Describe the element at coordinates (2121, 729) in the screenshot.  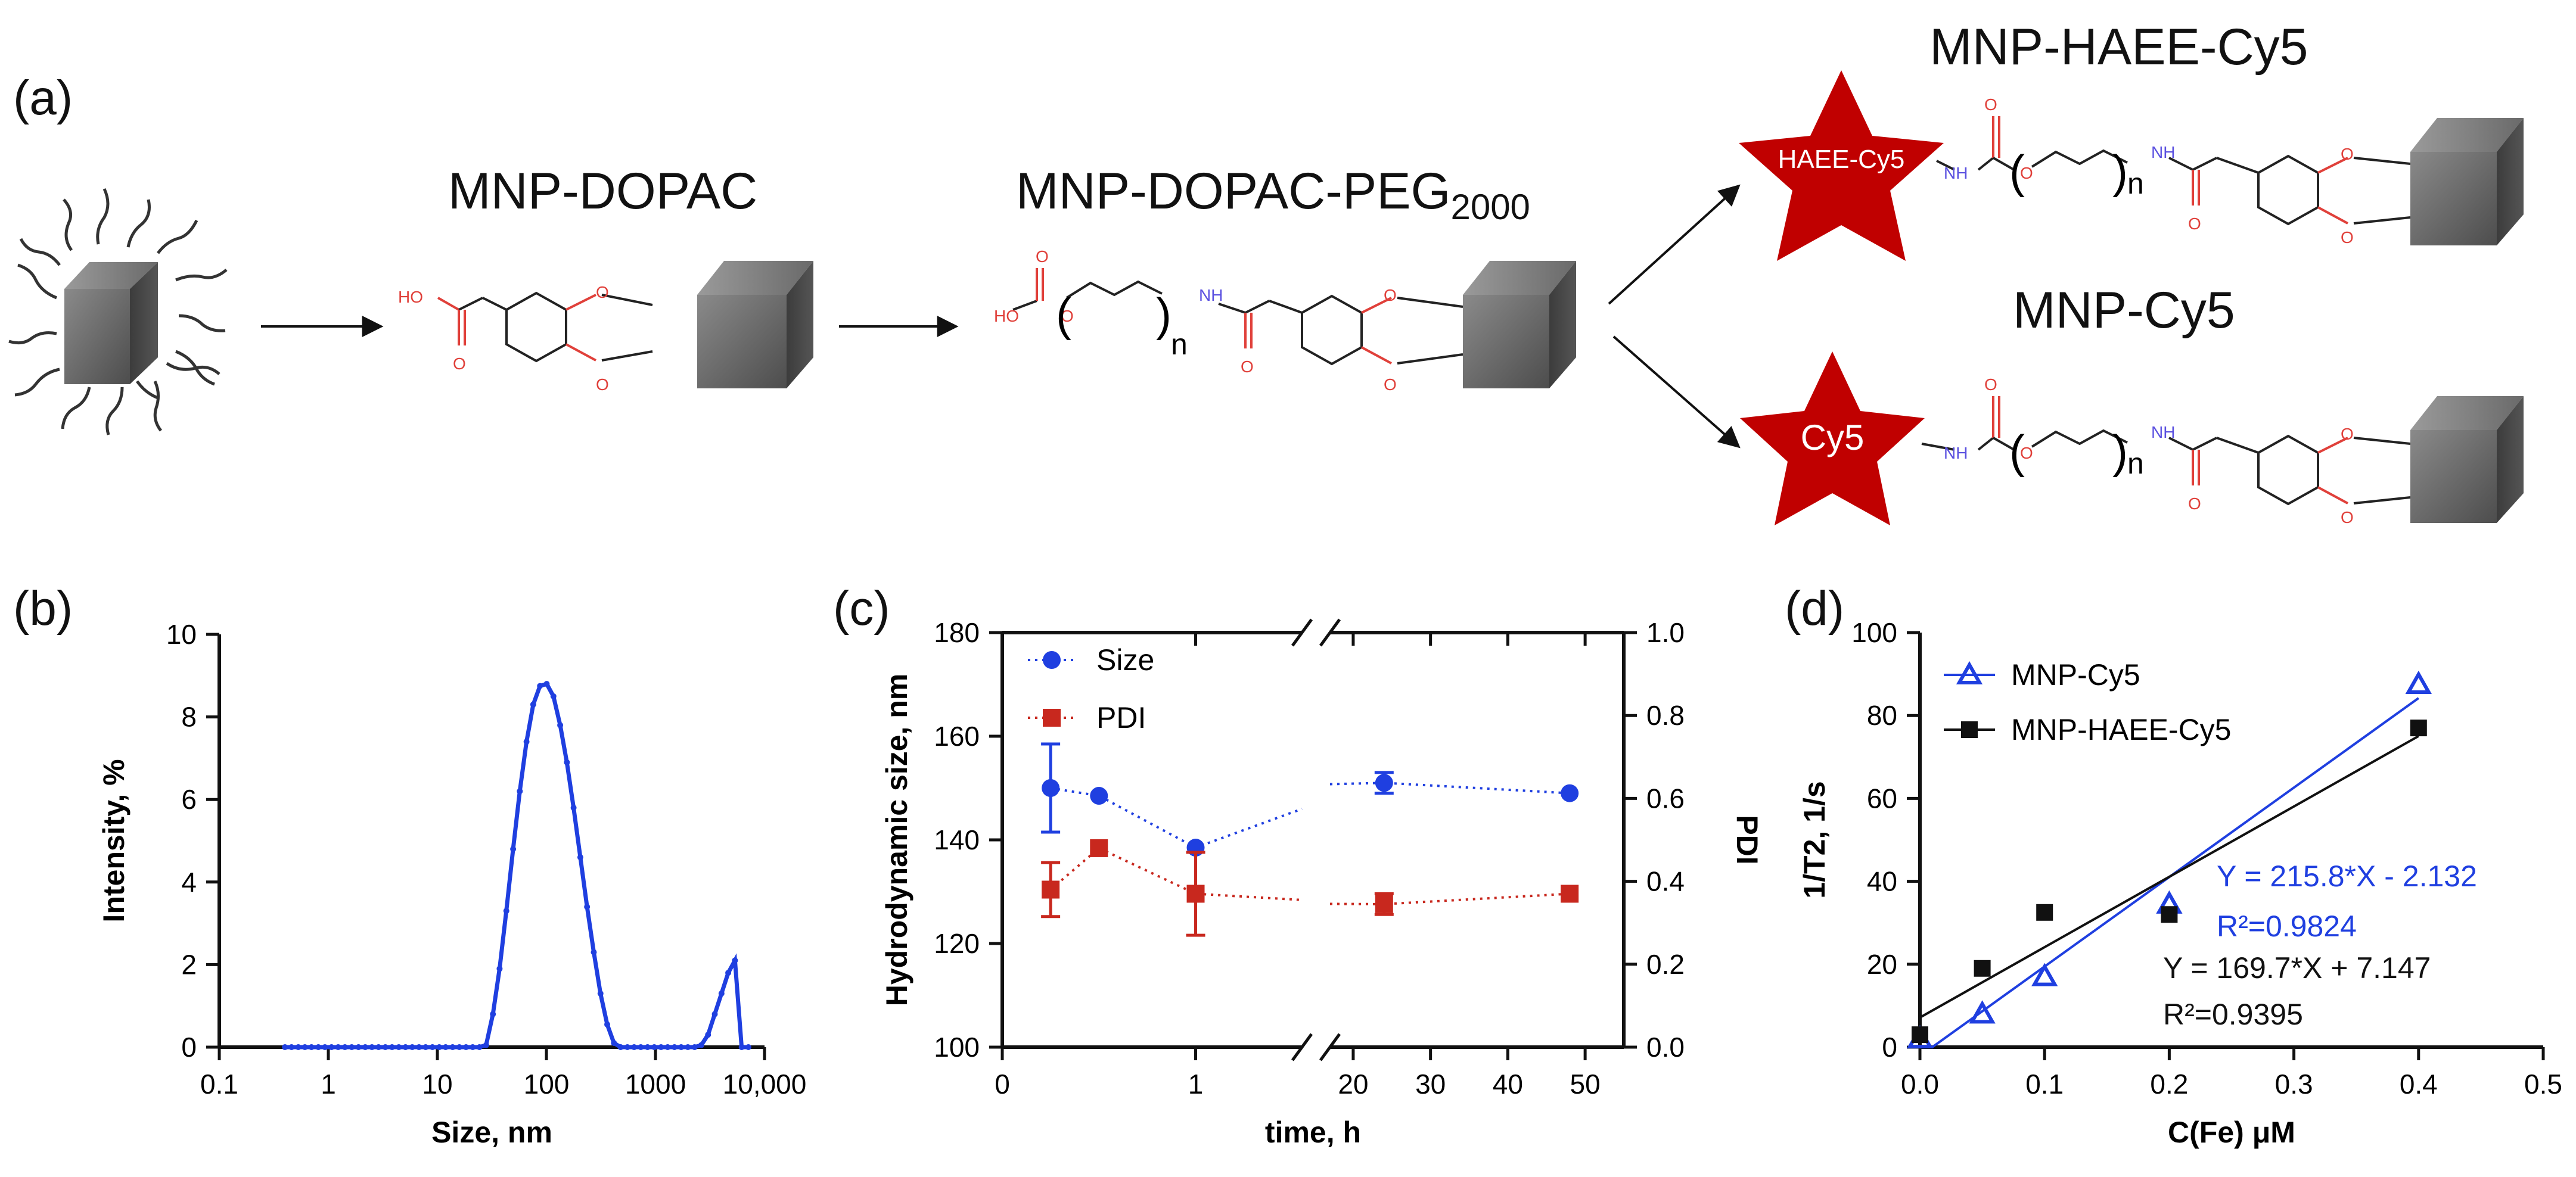
I see `legend-label-mnp-haee-cy5: MNP-HAEE-Cy5` at that location.